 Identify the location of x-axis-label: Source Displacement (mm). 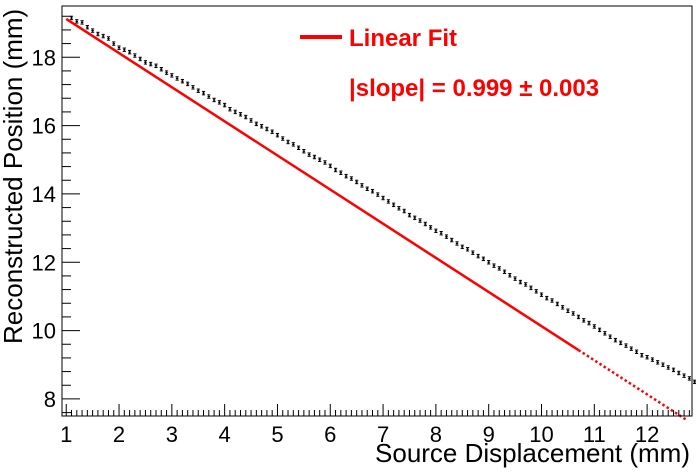
(532, 453).